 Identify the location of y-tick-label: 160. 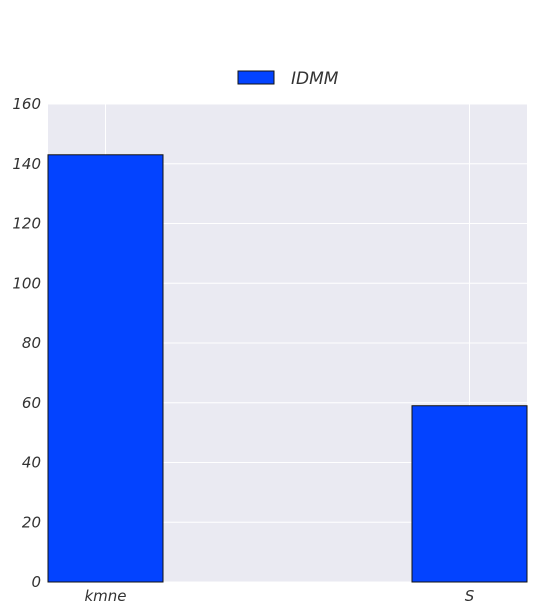
(26, 104).